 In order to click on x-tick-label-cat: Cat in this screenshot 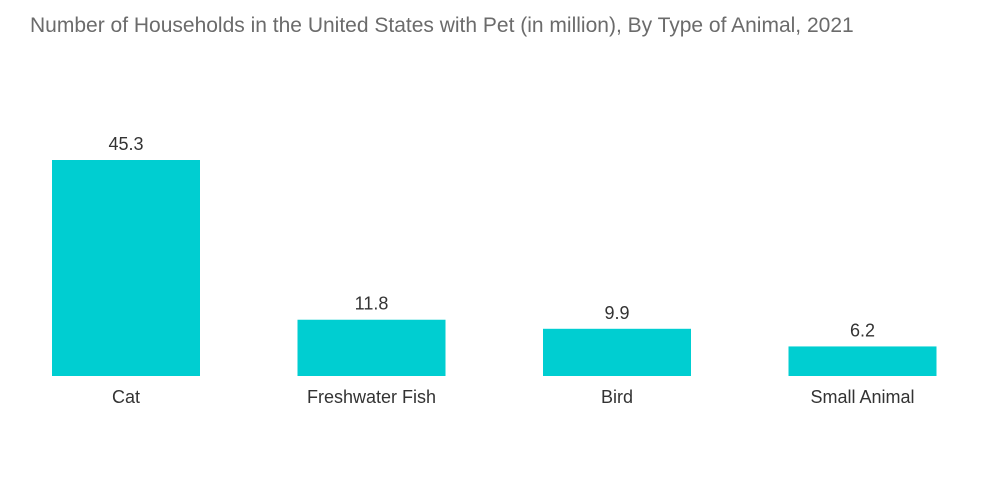, I will do `click(126, 397)`.